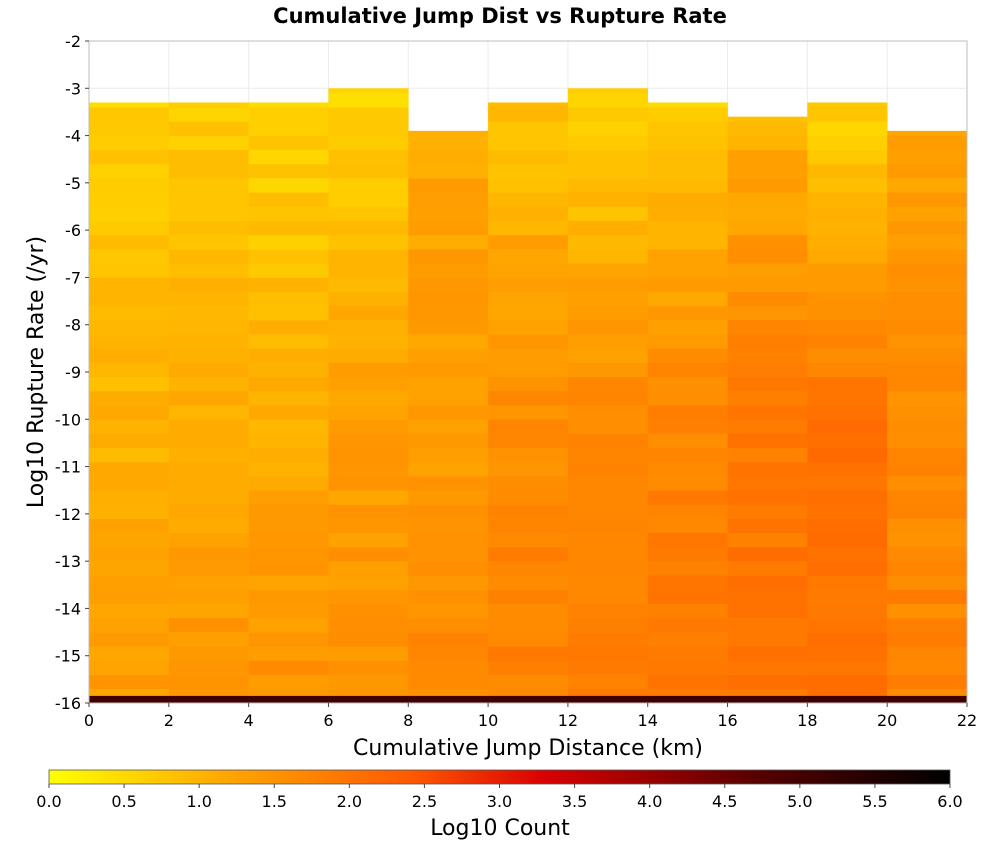 This screenshot has height=854, width=1000. Describe the element at coordinates (73, 372) in the screenshot. I see `y-tick-label: -9` at that location.